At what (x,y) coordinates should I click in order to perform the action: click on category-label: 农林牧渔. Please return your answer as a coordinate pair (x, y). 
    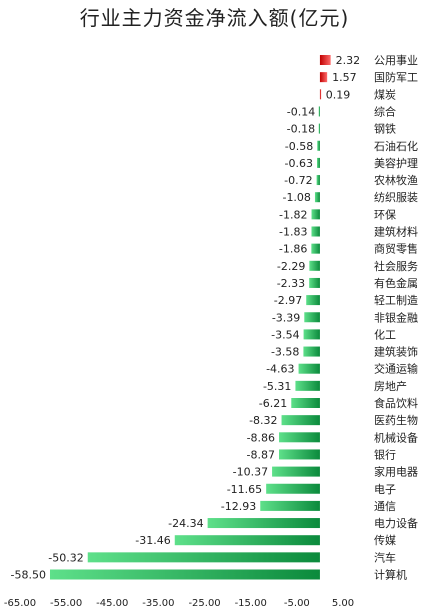
    Looking at the image, I should click on (396, 180).